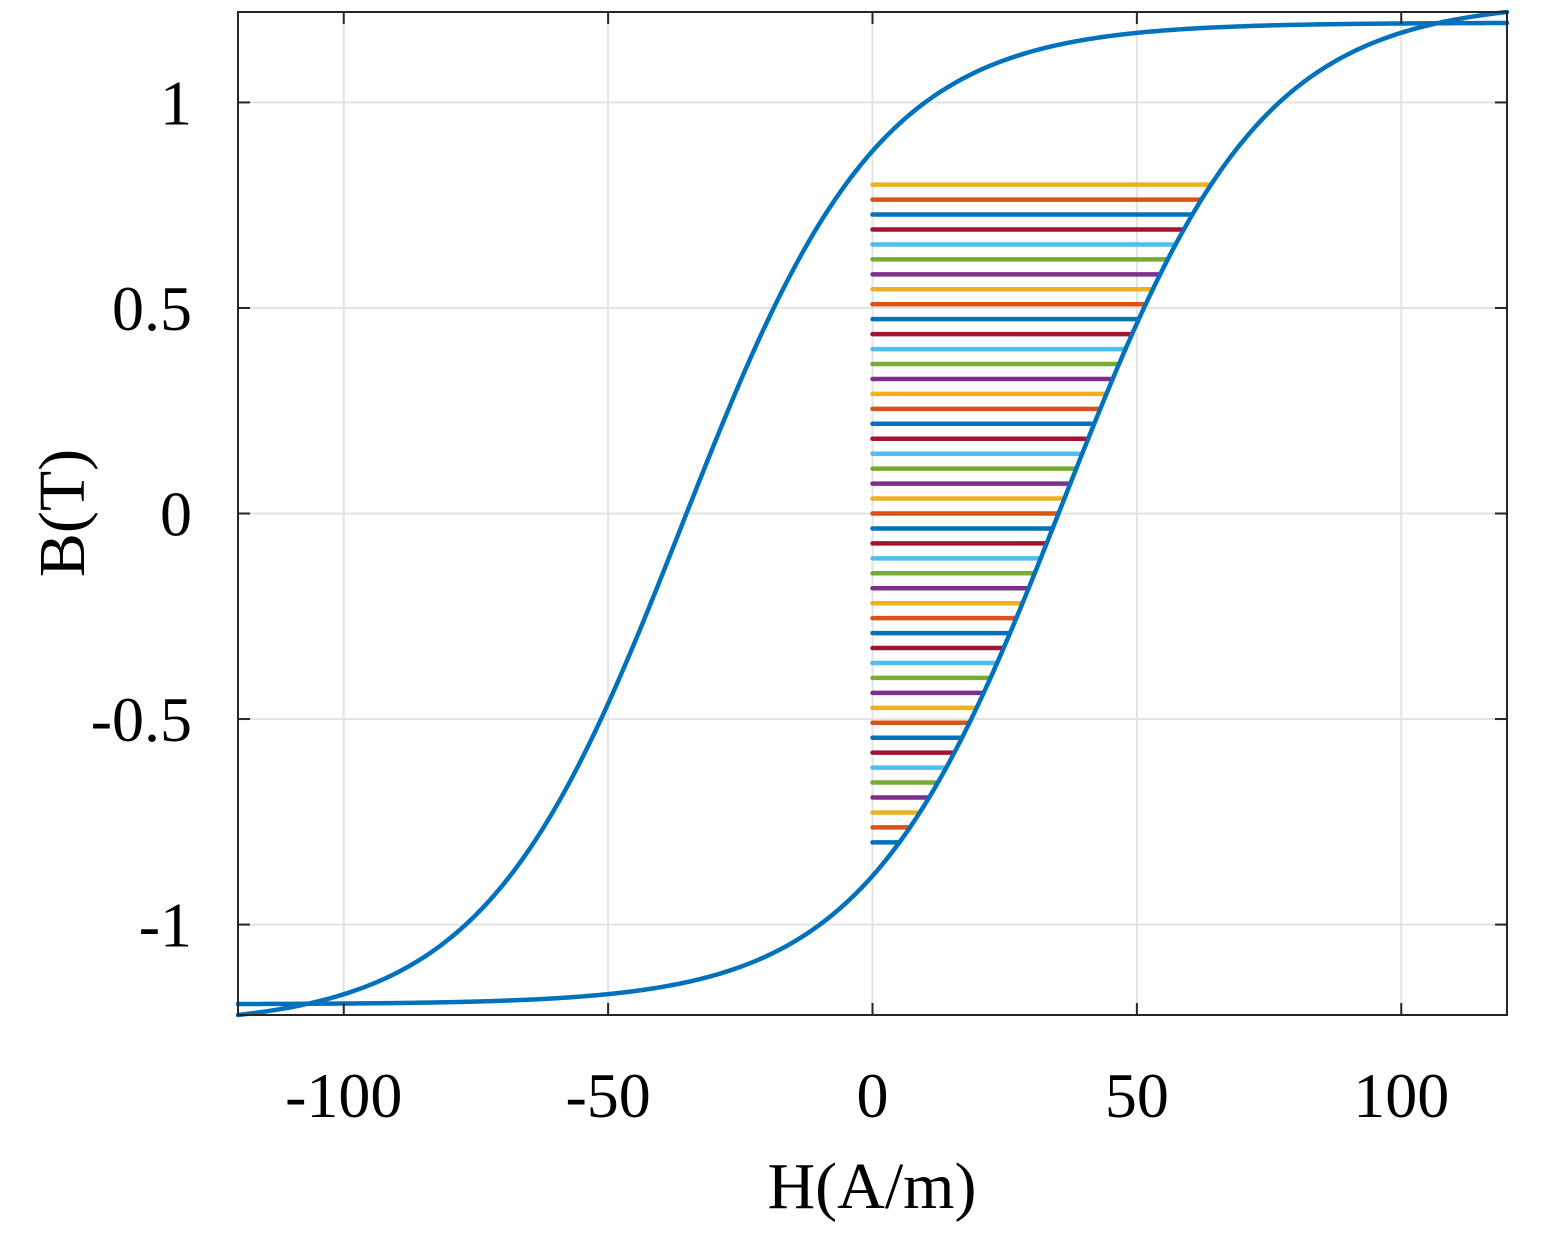 The height and width of the screenshot is (1235, 1541). Describe the element at coordinates (165, 925) in the screenshot. I see `y-tick-label: -1` at that location.